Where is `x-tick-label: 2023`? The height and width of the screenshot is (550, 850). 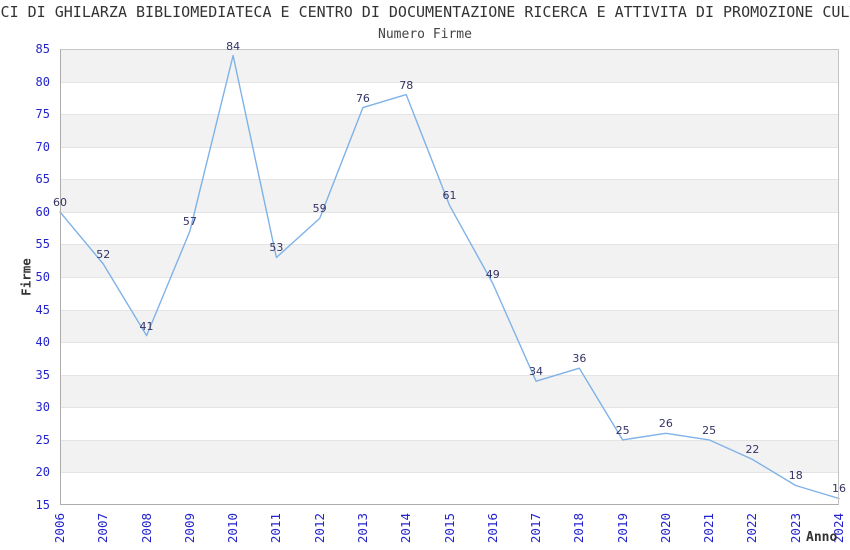 x-tick-label: 2023 is located at coordinates (795, 528).